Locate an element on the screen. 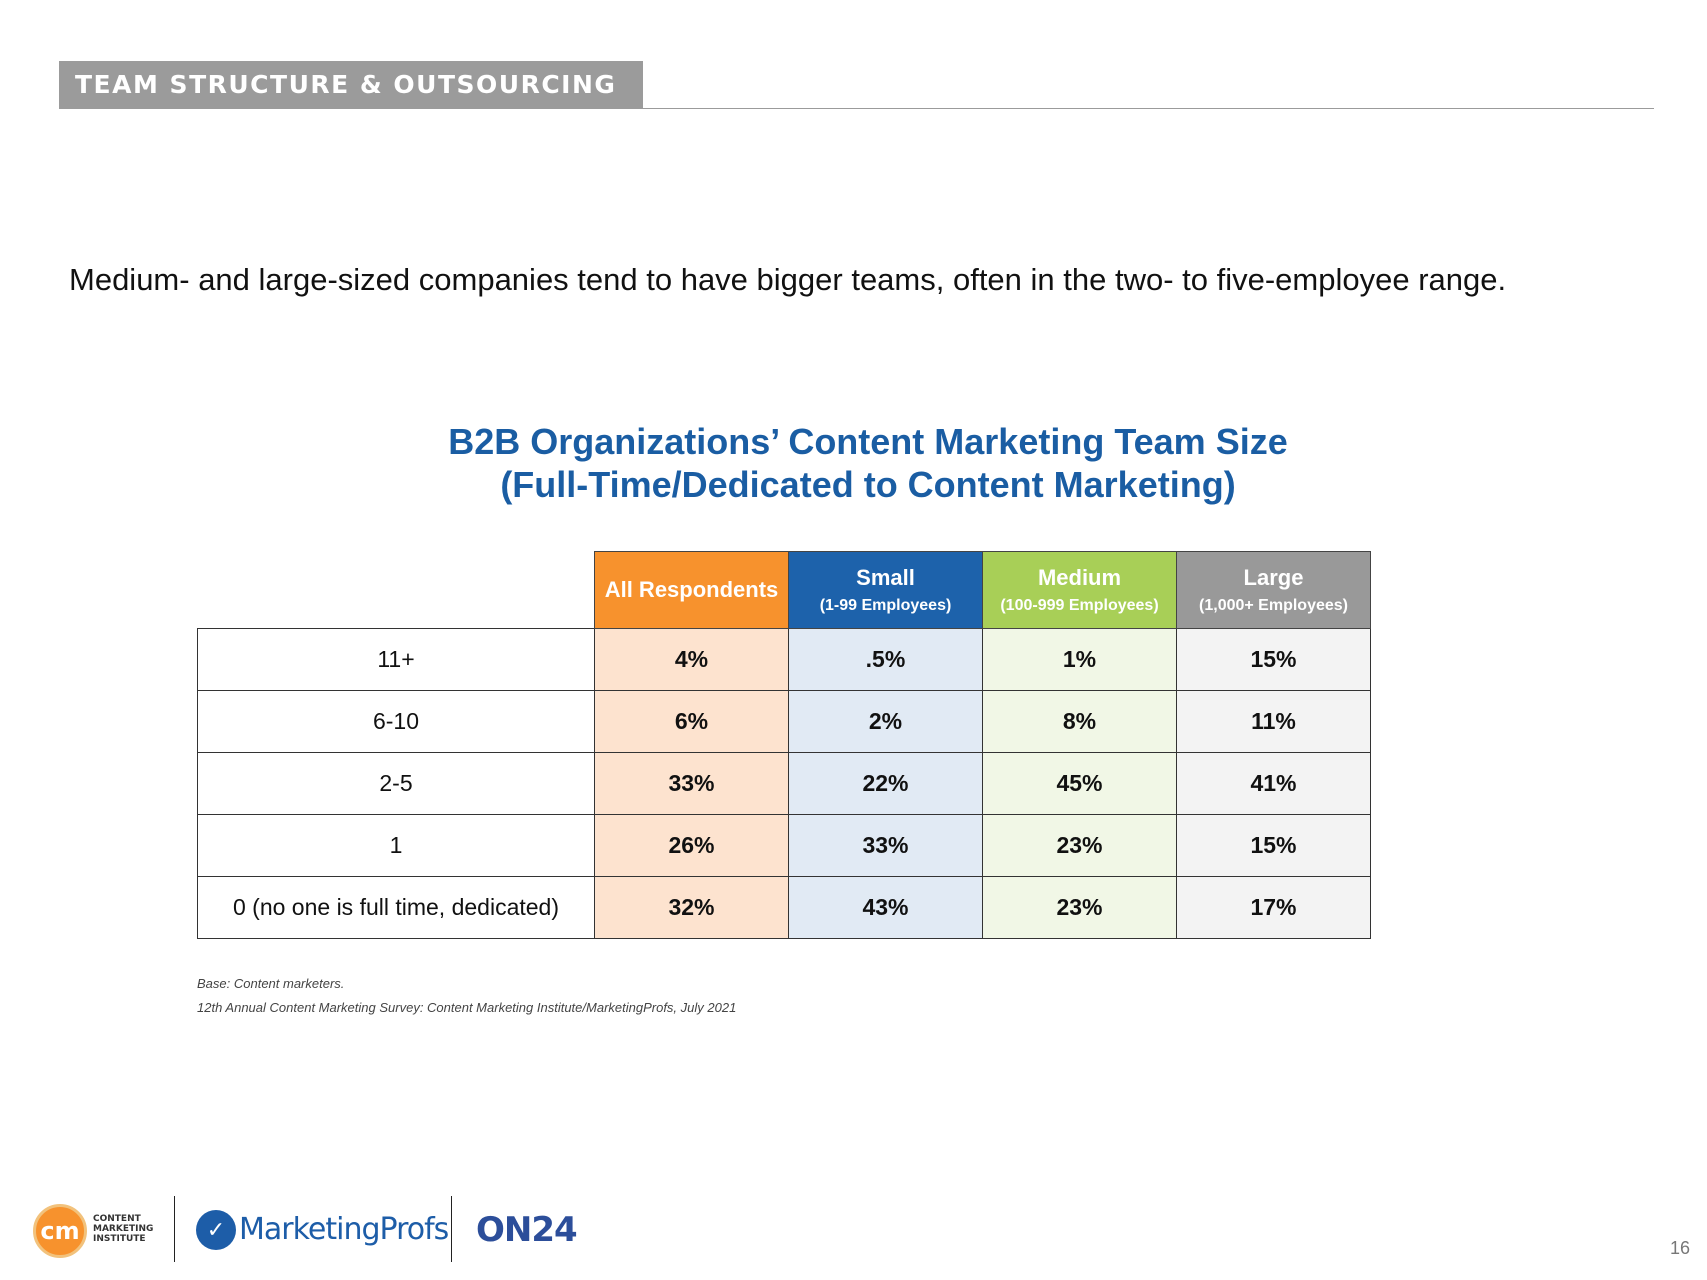  cmi-line: MARKETING is located at coordinates (123, 1229).